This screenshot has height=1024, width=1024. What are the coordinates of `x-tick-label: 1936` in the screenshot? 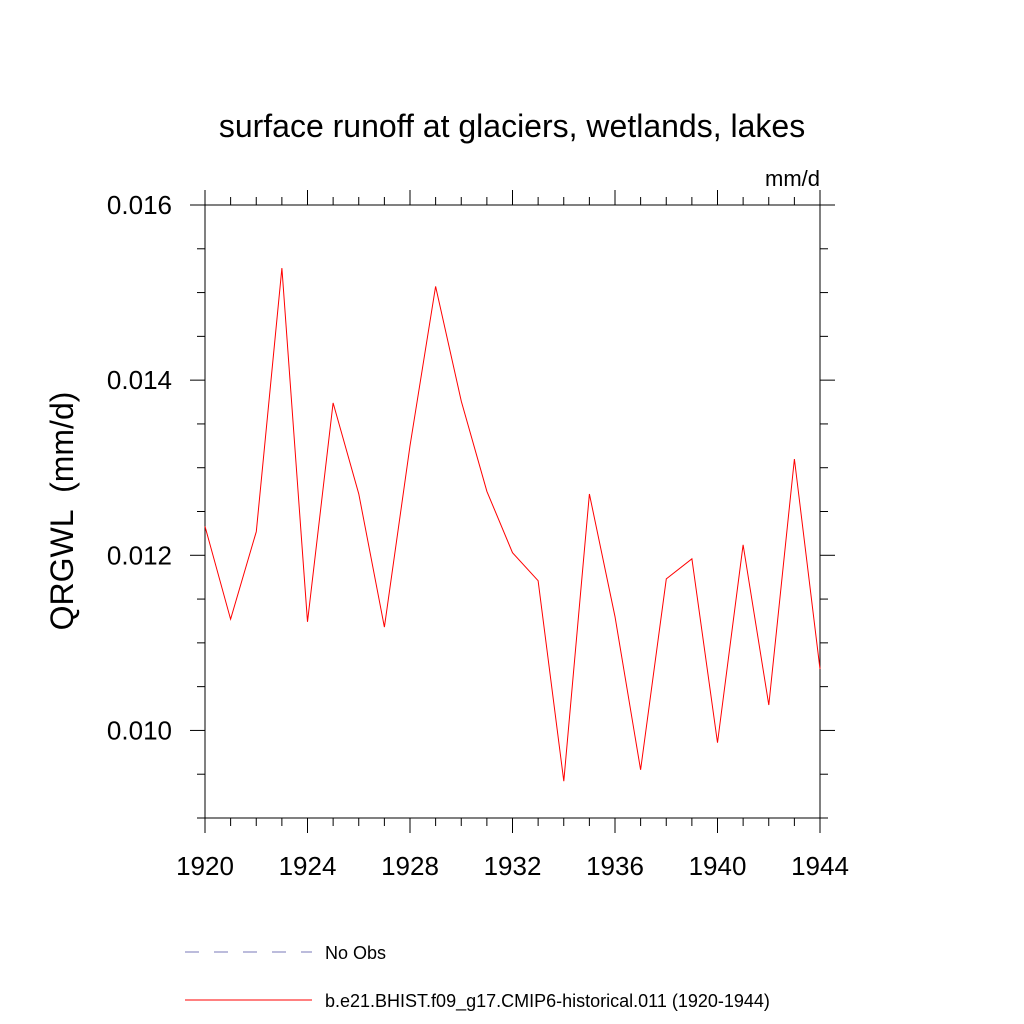 It's located at (615, 866).